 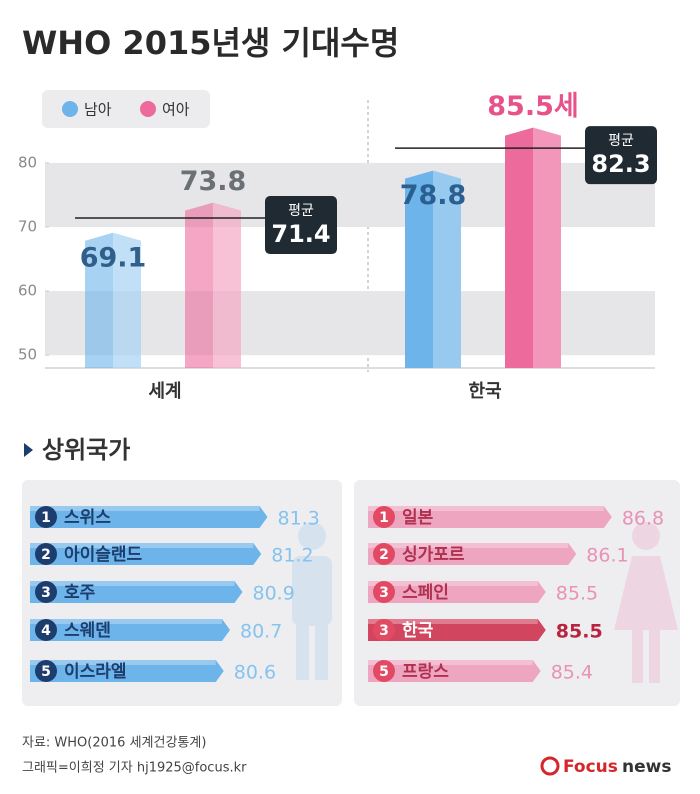 What do you see at coordinates (28, 450) in the screenshot?
I see `section-marker` at bounding box center [28, 450].